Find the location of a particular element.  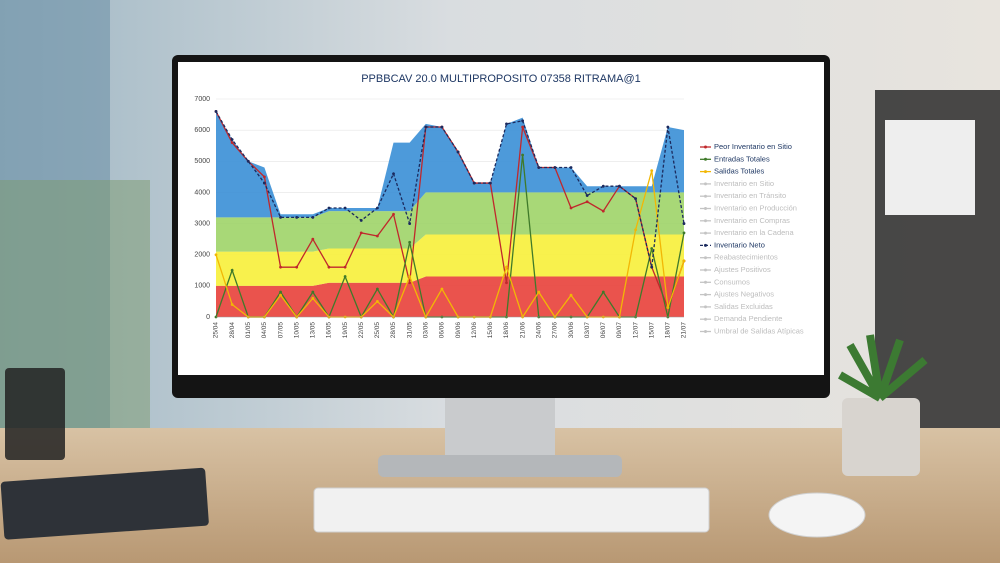

legend-label: Inventario Neto is located at coordinates (739, 244).